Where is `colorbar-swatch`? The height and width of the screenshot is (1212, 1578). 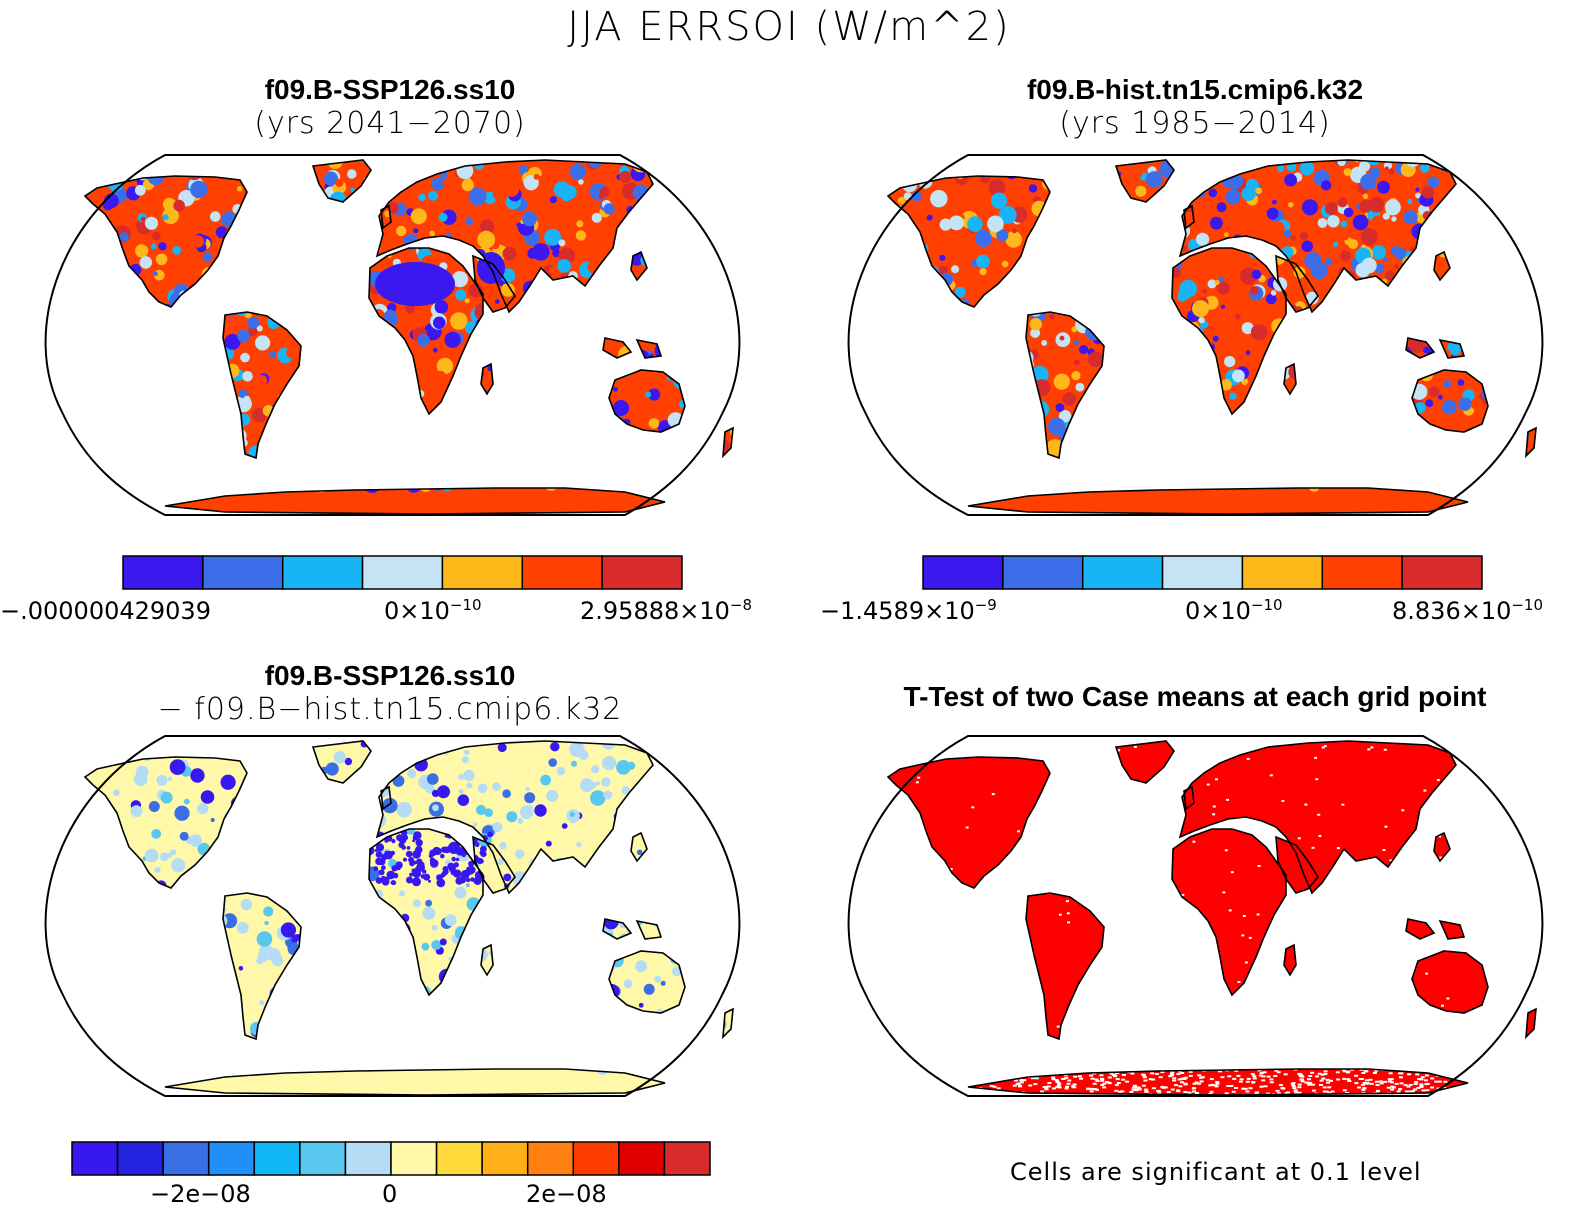 colorbar-swatch is located at coordinates (1043, 572).